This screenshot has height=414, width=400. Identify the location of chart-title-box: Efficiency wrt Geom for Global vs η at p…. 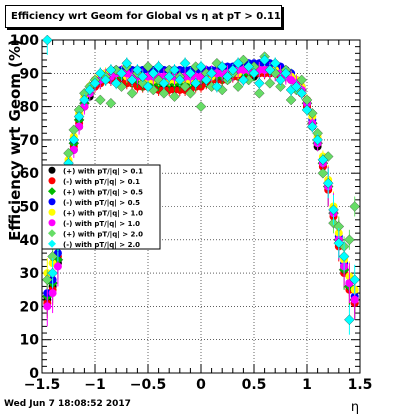
(143, 16).